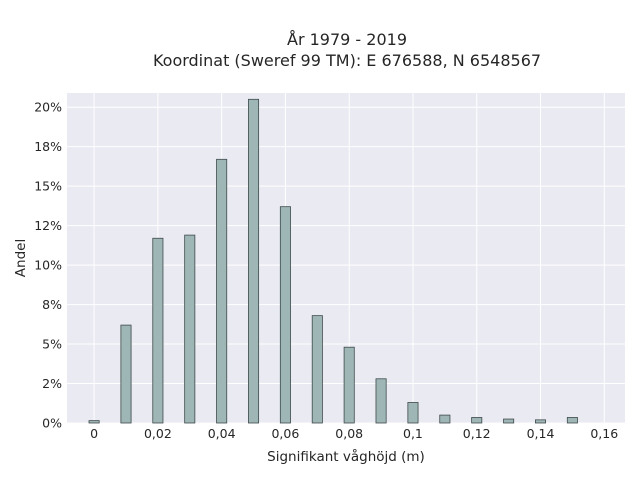 This screenshot has height=480, width=640. I want to click on y-tick-label: 12%, so click(48, 225).